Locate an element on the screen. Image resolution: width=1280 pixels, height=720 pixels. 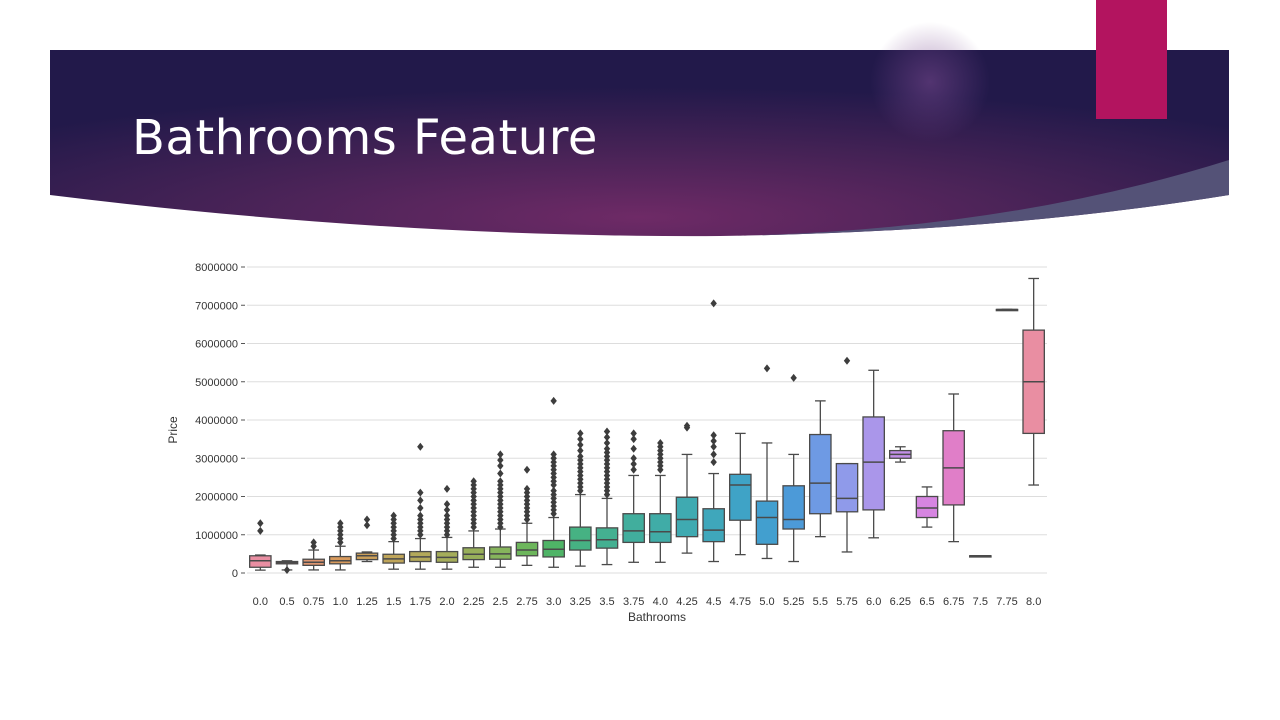
box-4.25 is located at coordinates (687, 517).